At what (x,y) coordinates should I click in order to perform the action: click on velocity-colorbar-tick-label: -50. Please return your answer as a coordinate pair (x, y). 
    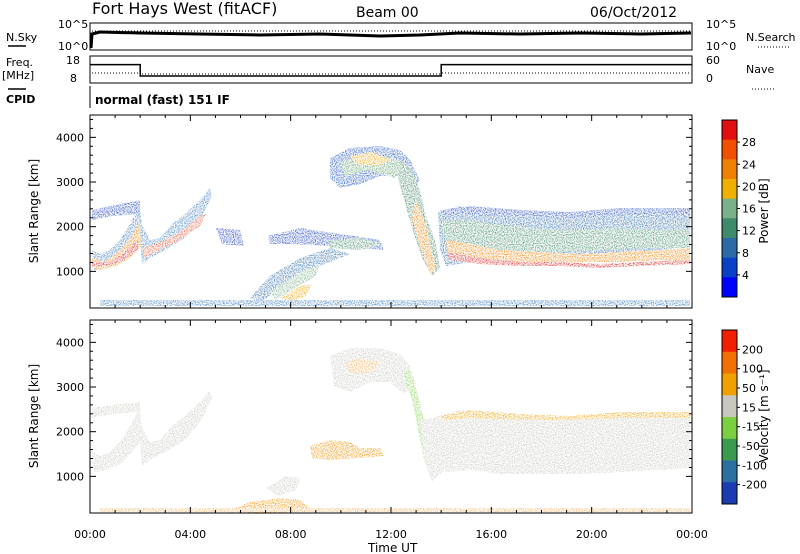
    Looking at the image, I should click on (751, 446).